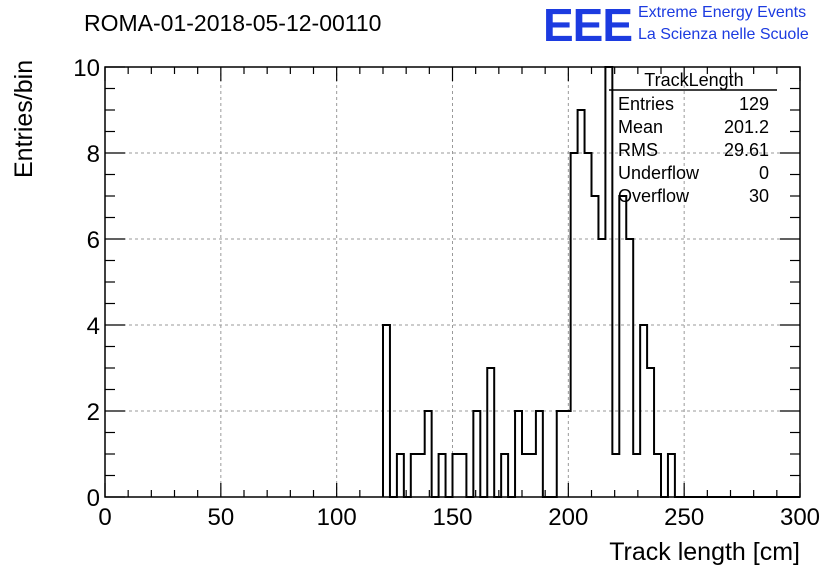 Image resolution: width=836 pixels, height=572 pixels. Describe the element at coordinates (93, 154) in the screenshot. I see `y-tick-label: 8` at that location.